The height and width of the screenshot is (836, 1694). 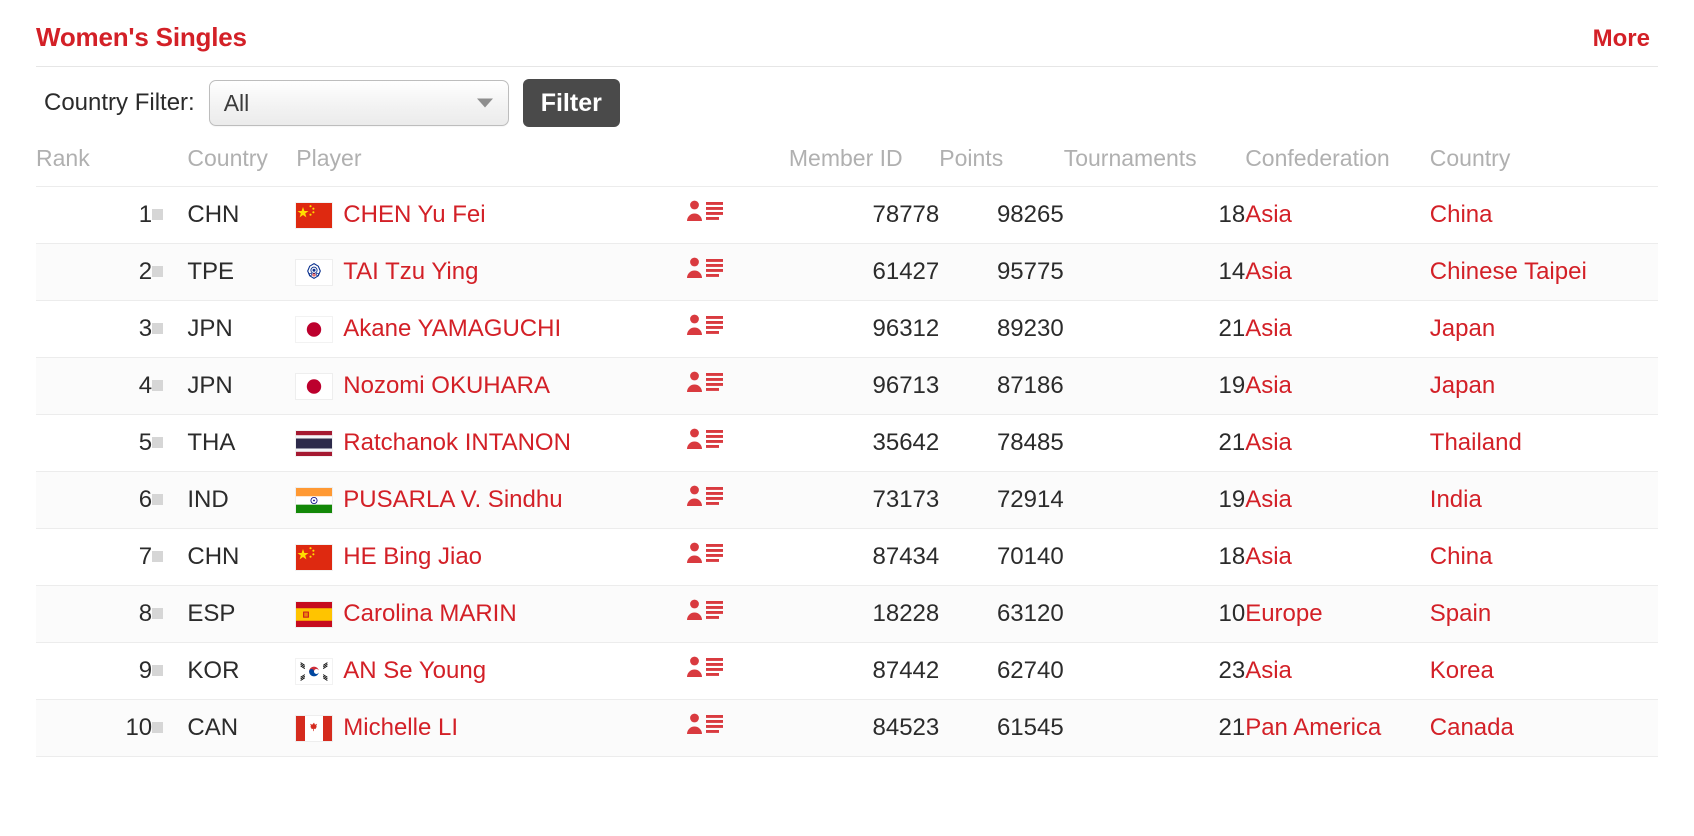 I want to click on country-link: Canada, so click(x=1471, y=727).